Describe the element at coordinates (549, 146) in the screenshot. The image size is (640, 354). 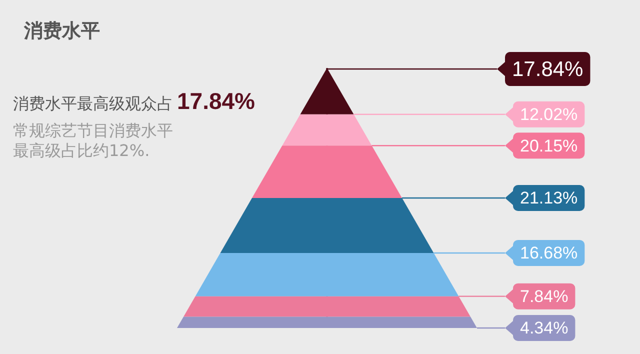
I see `data-label: 20.15%` at that location.